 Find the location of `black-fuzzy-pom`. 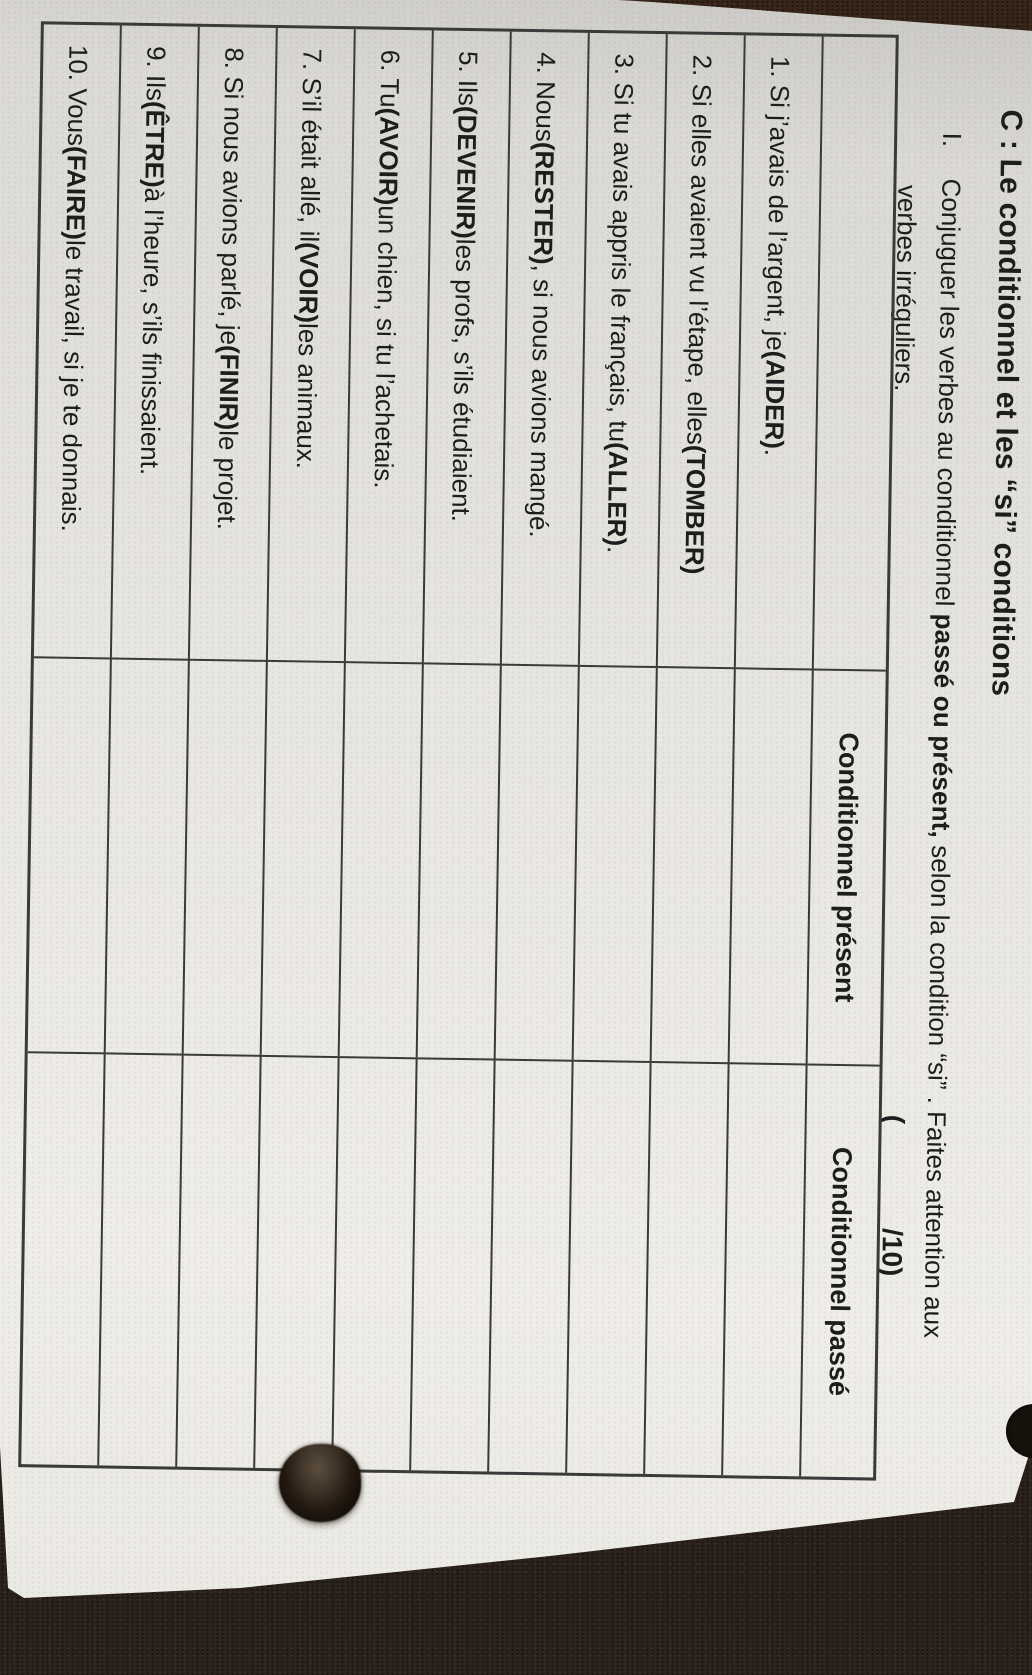

black-fuzzy-pom is located at coordinates (320, 1483).